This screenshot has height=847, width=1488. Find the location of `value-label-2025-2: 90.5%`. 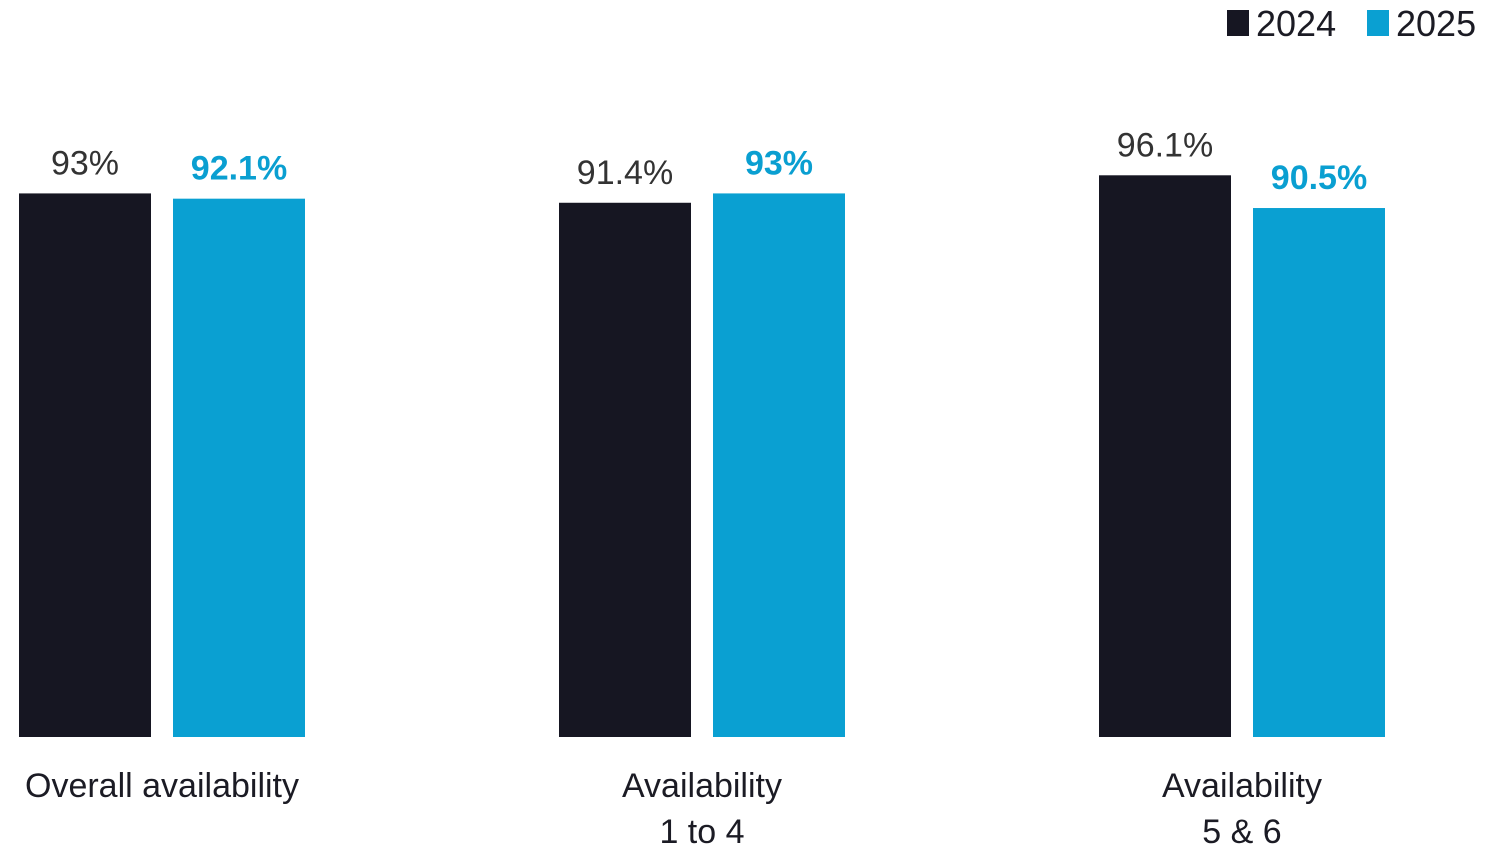

value-label-2025-2: 90.5% is located at coordinates (1319, 178).